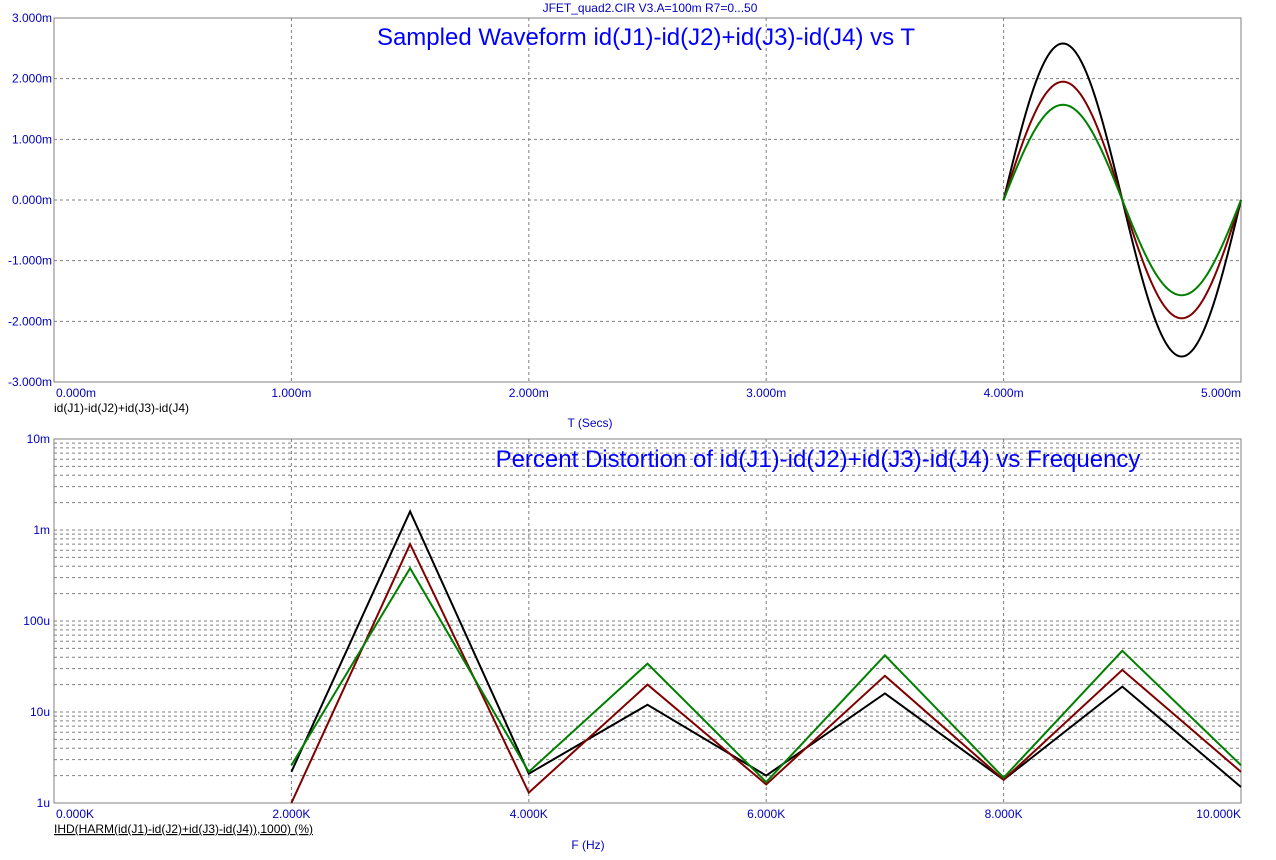 The image size is (1276, 860). I want to click on distortion-x-tick-labels: 0.000K 2.000K 4.000K 6.000K 8.000K 10.000K, so click(648, 814).